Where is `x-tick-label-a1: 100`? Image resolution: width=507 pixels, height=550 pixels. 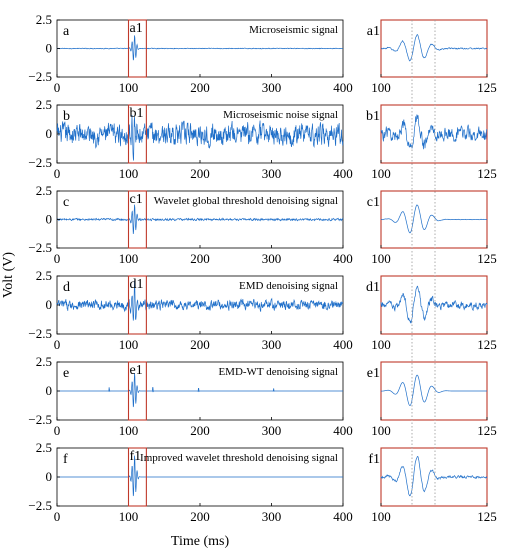 x-tick-label-a1: 100 is located at coordinates (381, 87).